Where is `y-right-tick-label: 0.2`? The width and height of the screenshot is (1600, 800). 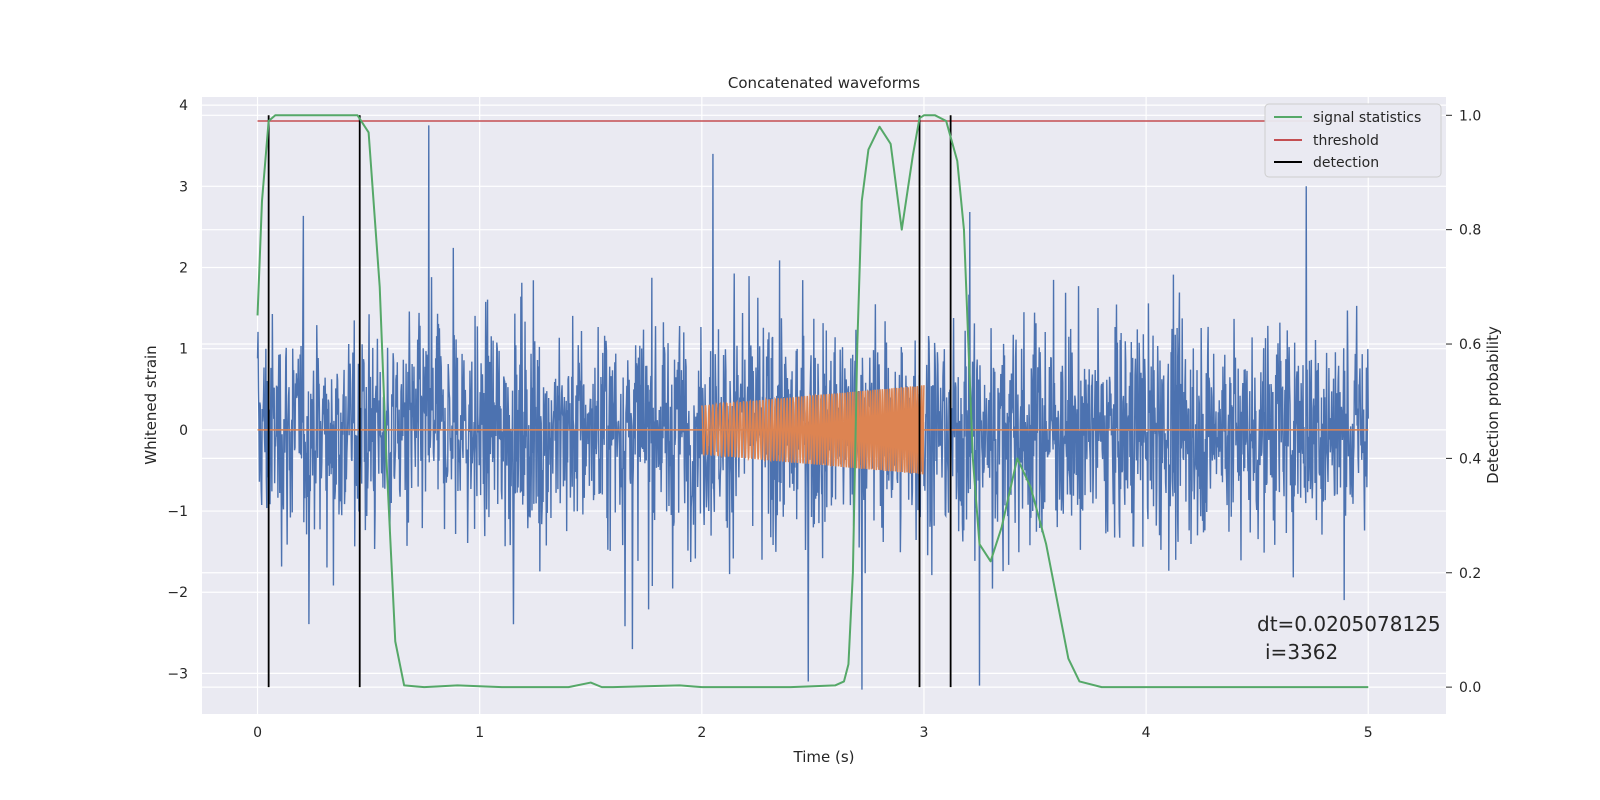
y-right-tick-label: 0.2 is located at coordinates (1470, 574).